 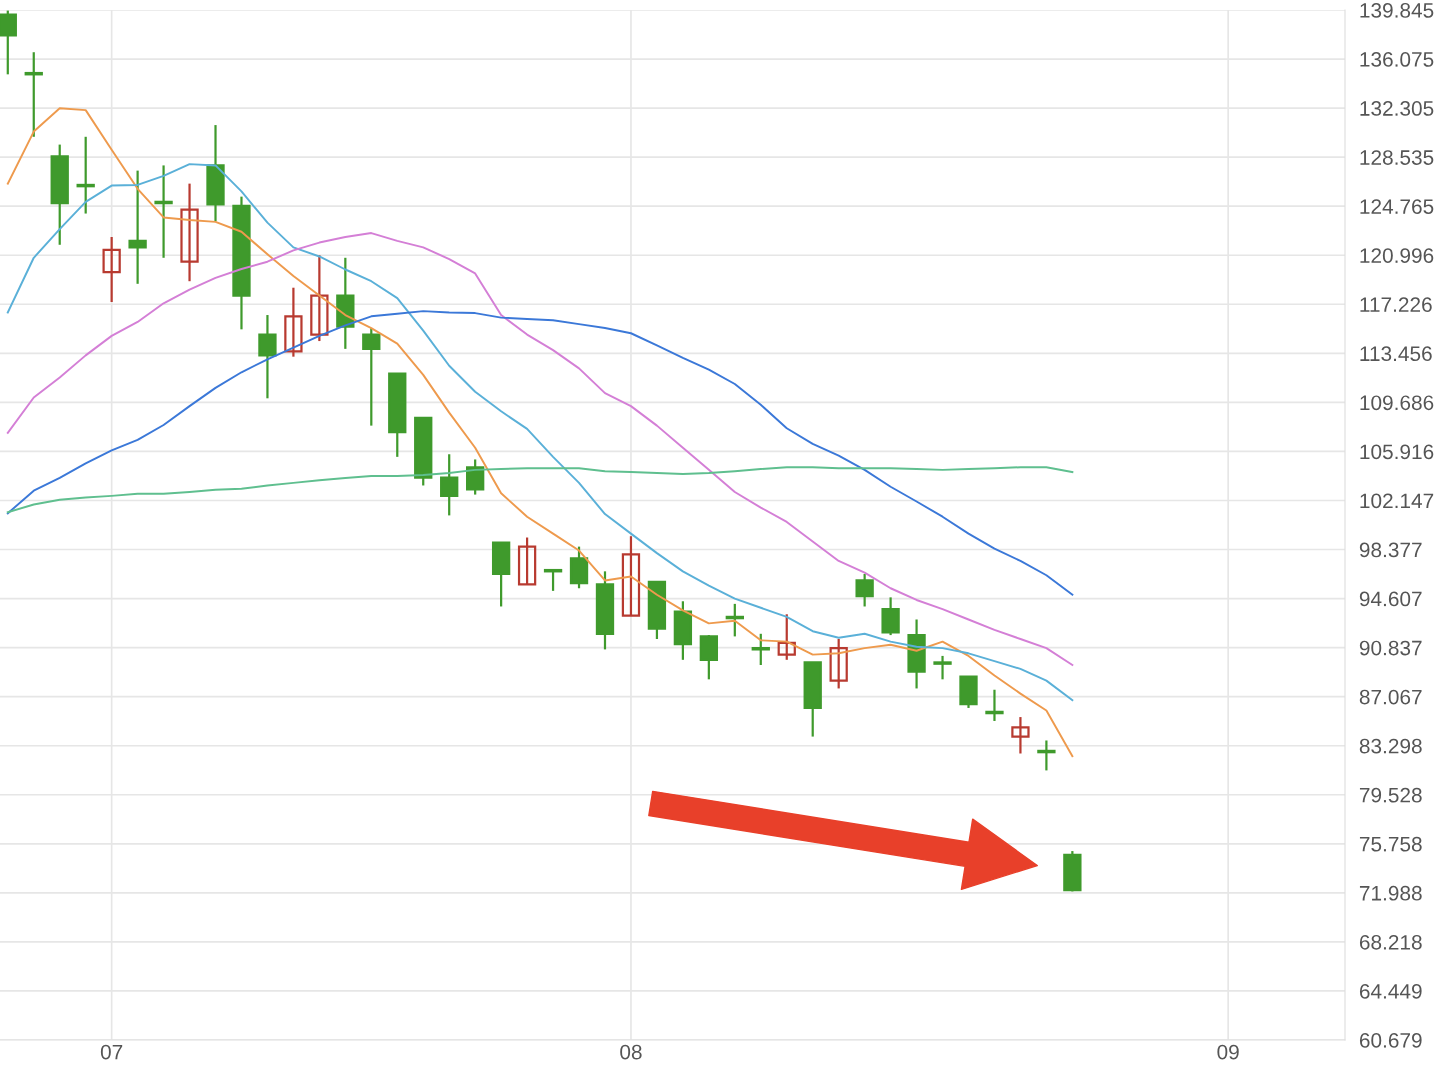 I want to click on y-tick-label: 71.988, so click(x=1390, y=893).